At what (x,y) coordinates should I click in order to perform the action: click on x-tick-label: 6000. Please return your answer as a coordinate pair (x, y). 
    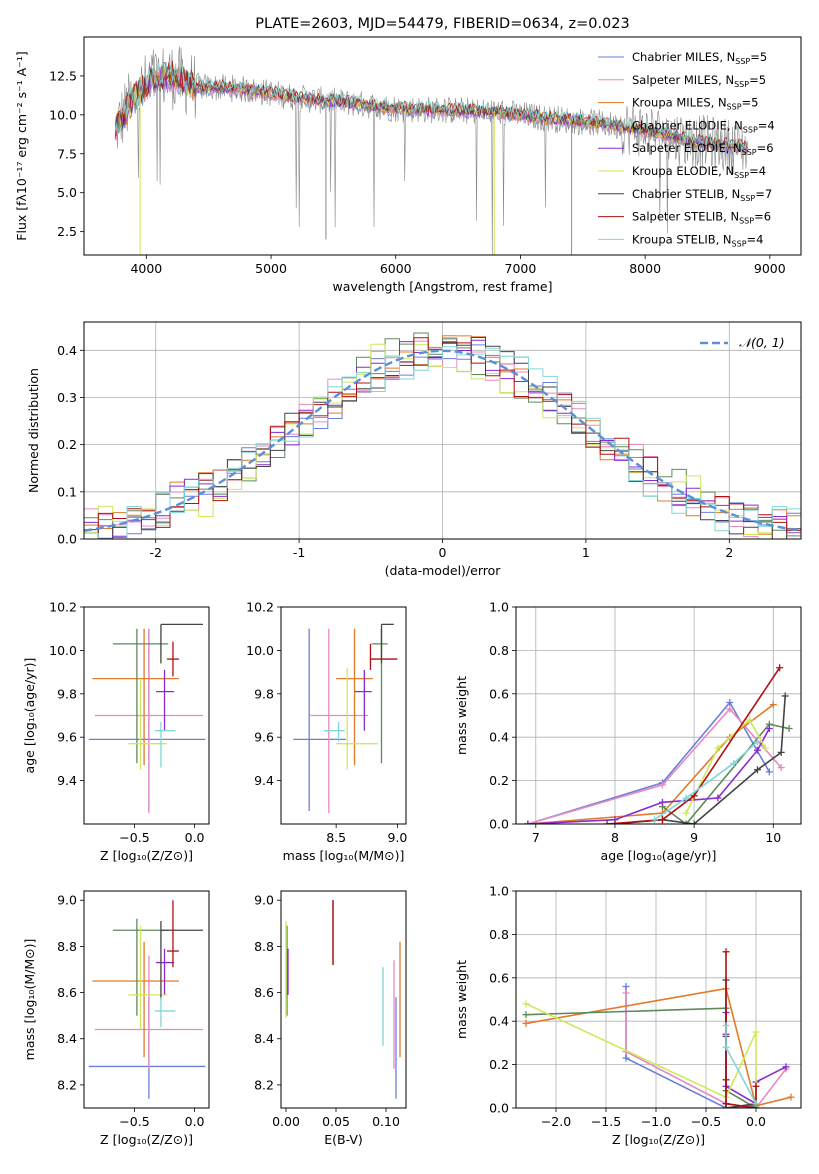
    Looking at the image, I should click on (396, 268).